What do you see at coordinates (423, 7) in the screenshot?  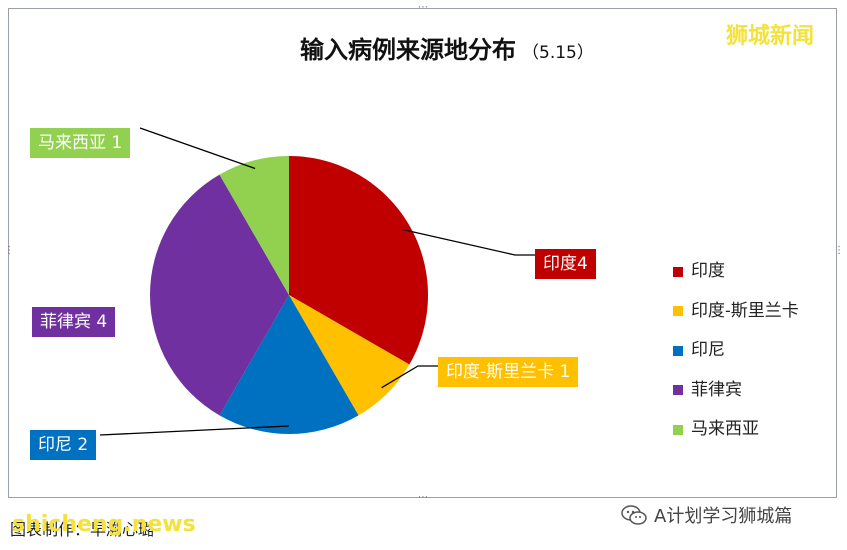 I see `resize-handle-top: ⋯` at bounding box center [423, 7].